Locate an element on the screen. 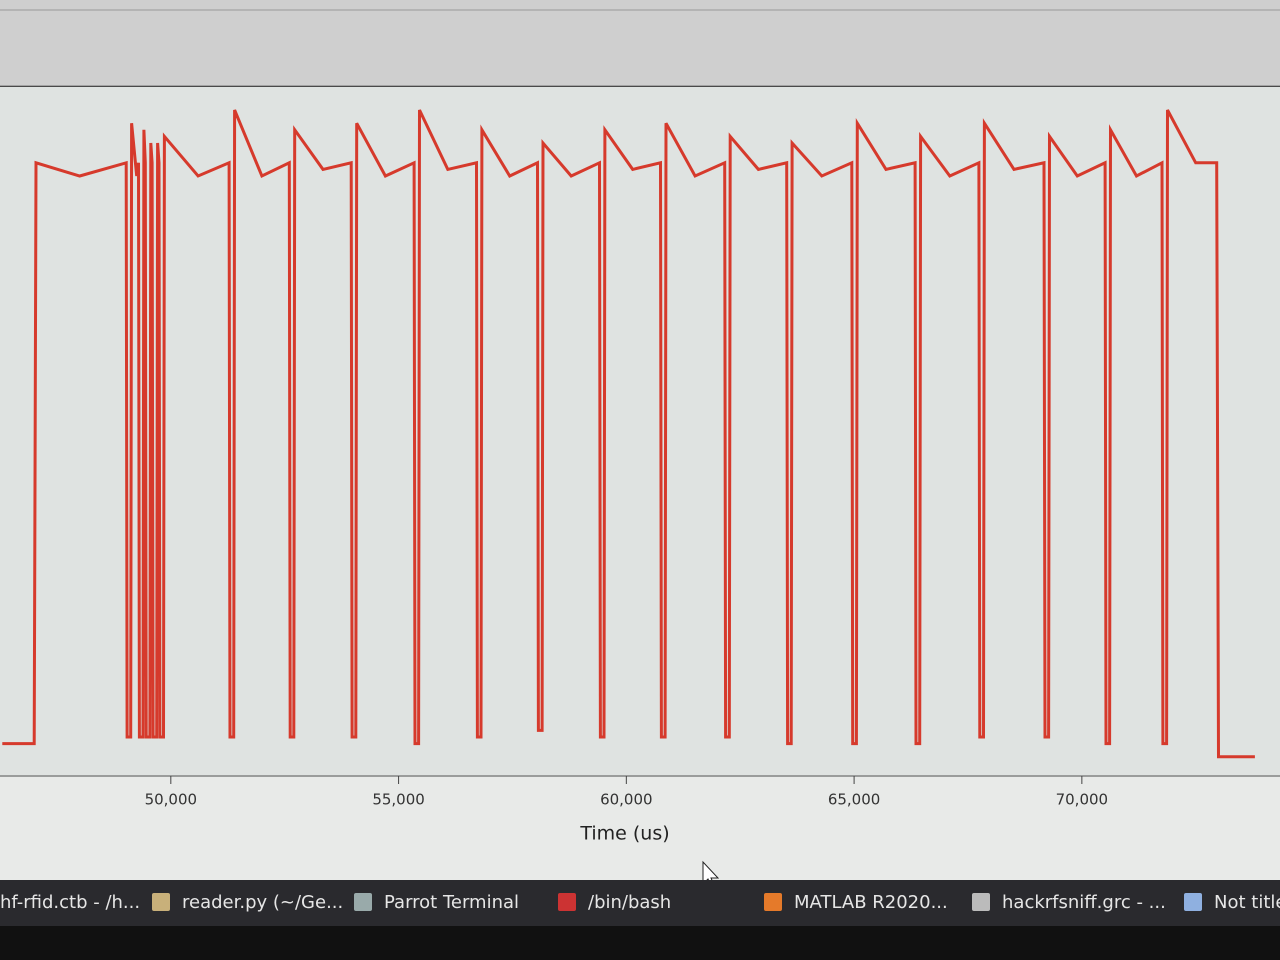 The height and width of the screenshot is (960, 1280). x-tick-label: 65,000 is located at coordinates (854, 800).